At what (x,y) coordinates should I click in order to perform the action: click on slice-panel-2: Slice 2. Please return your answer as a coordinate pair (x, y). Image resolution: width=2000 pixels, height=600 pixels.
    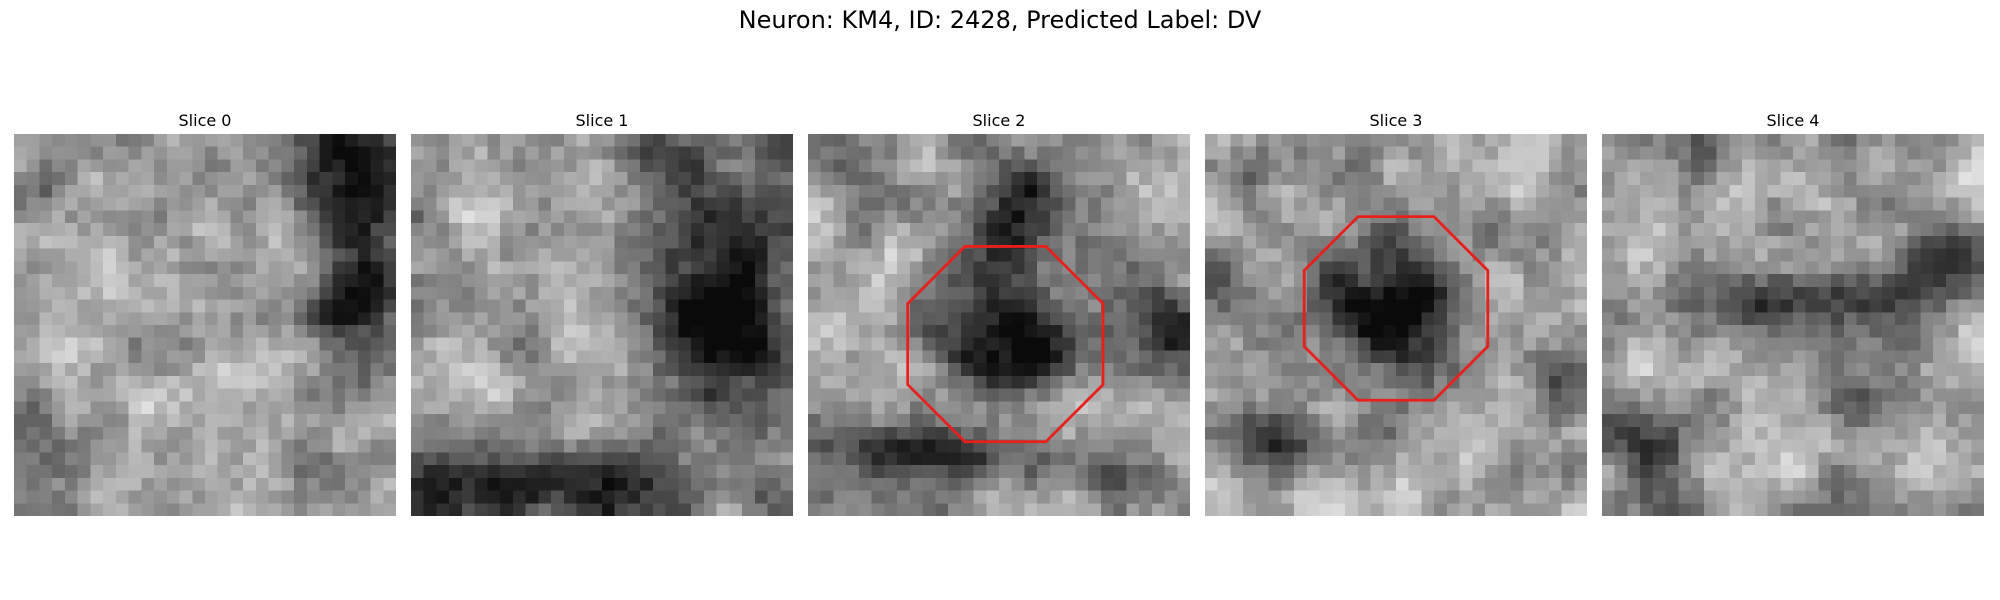
    Looking at the image, I should click on (999, 312).